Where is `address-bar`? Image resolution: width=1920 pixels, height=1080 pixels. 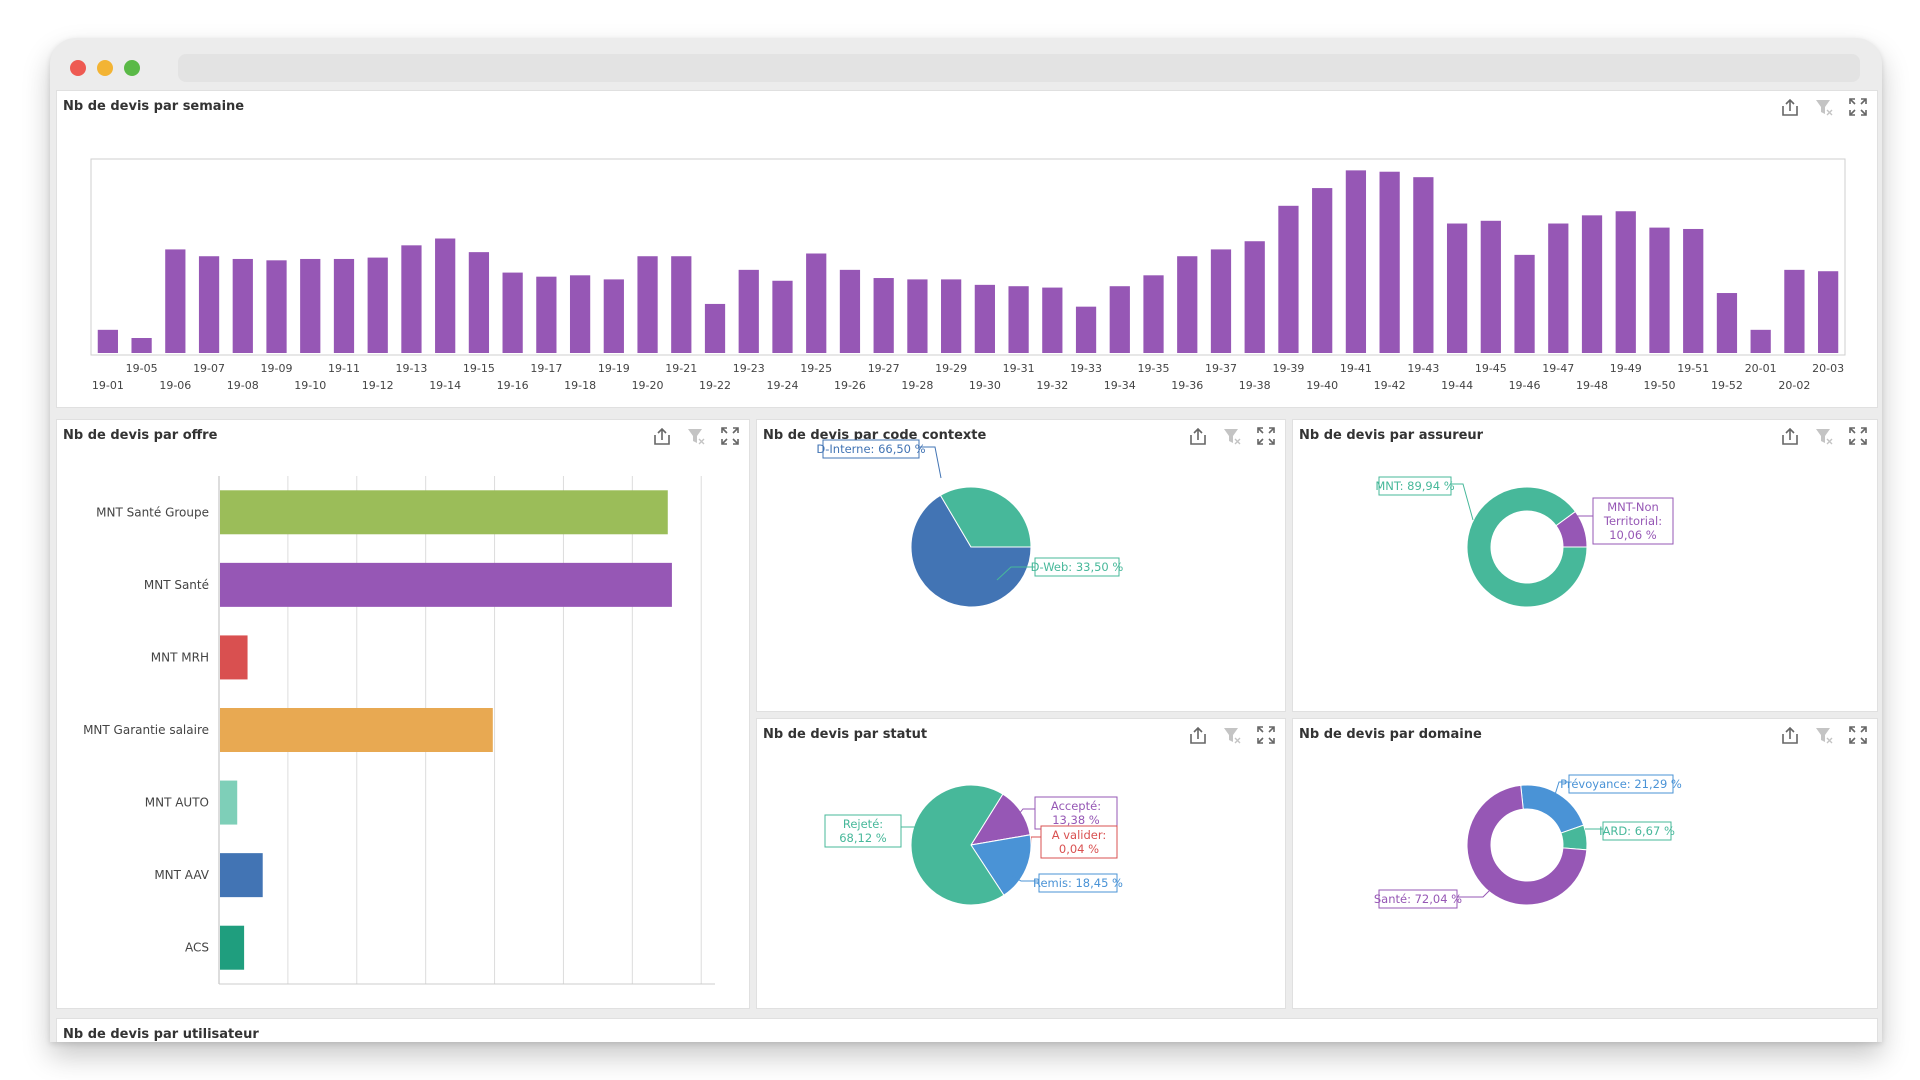
address-bar is located at coordinates (1019, 68).